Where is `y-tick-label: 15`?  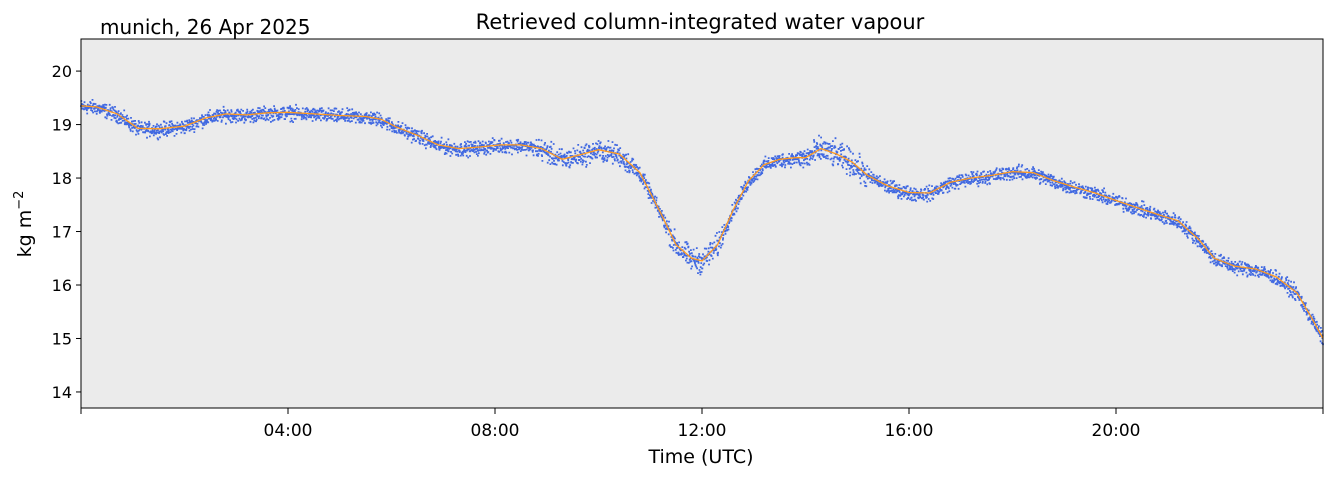 y-tick-label: 15 is located at coordinates (62, 338).